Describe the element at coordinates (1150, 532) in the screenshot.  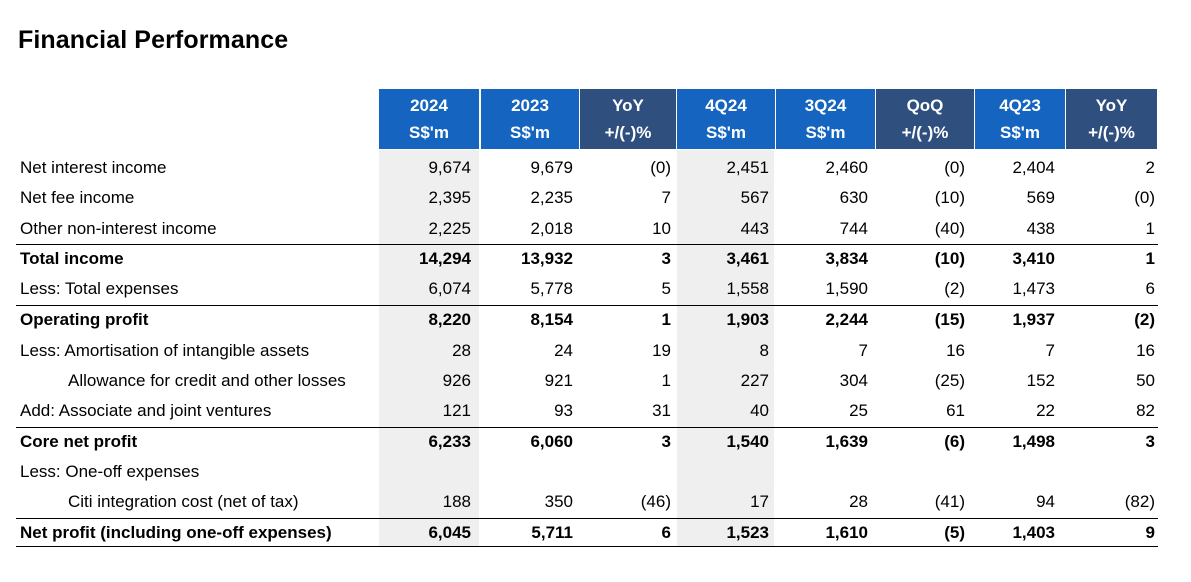
I see `table-cell: 9` at that location.